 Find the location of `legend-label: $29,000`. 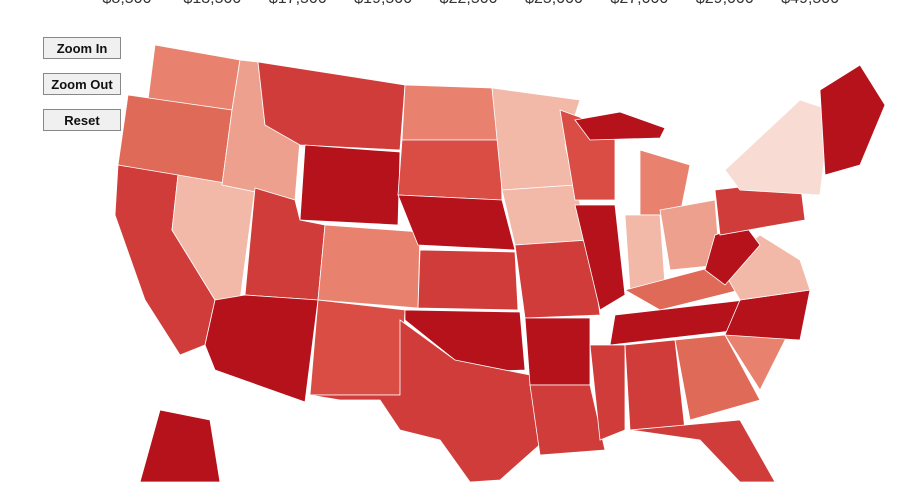

legend-label: $29,000 is located at coordinates (725, 4).